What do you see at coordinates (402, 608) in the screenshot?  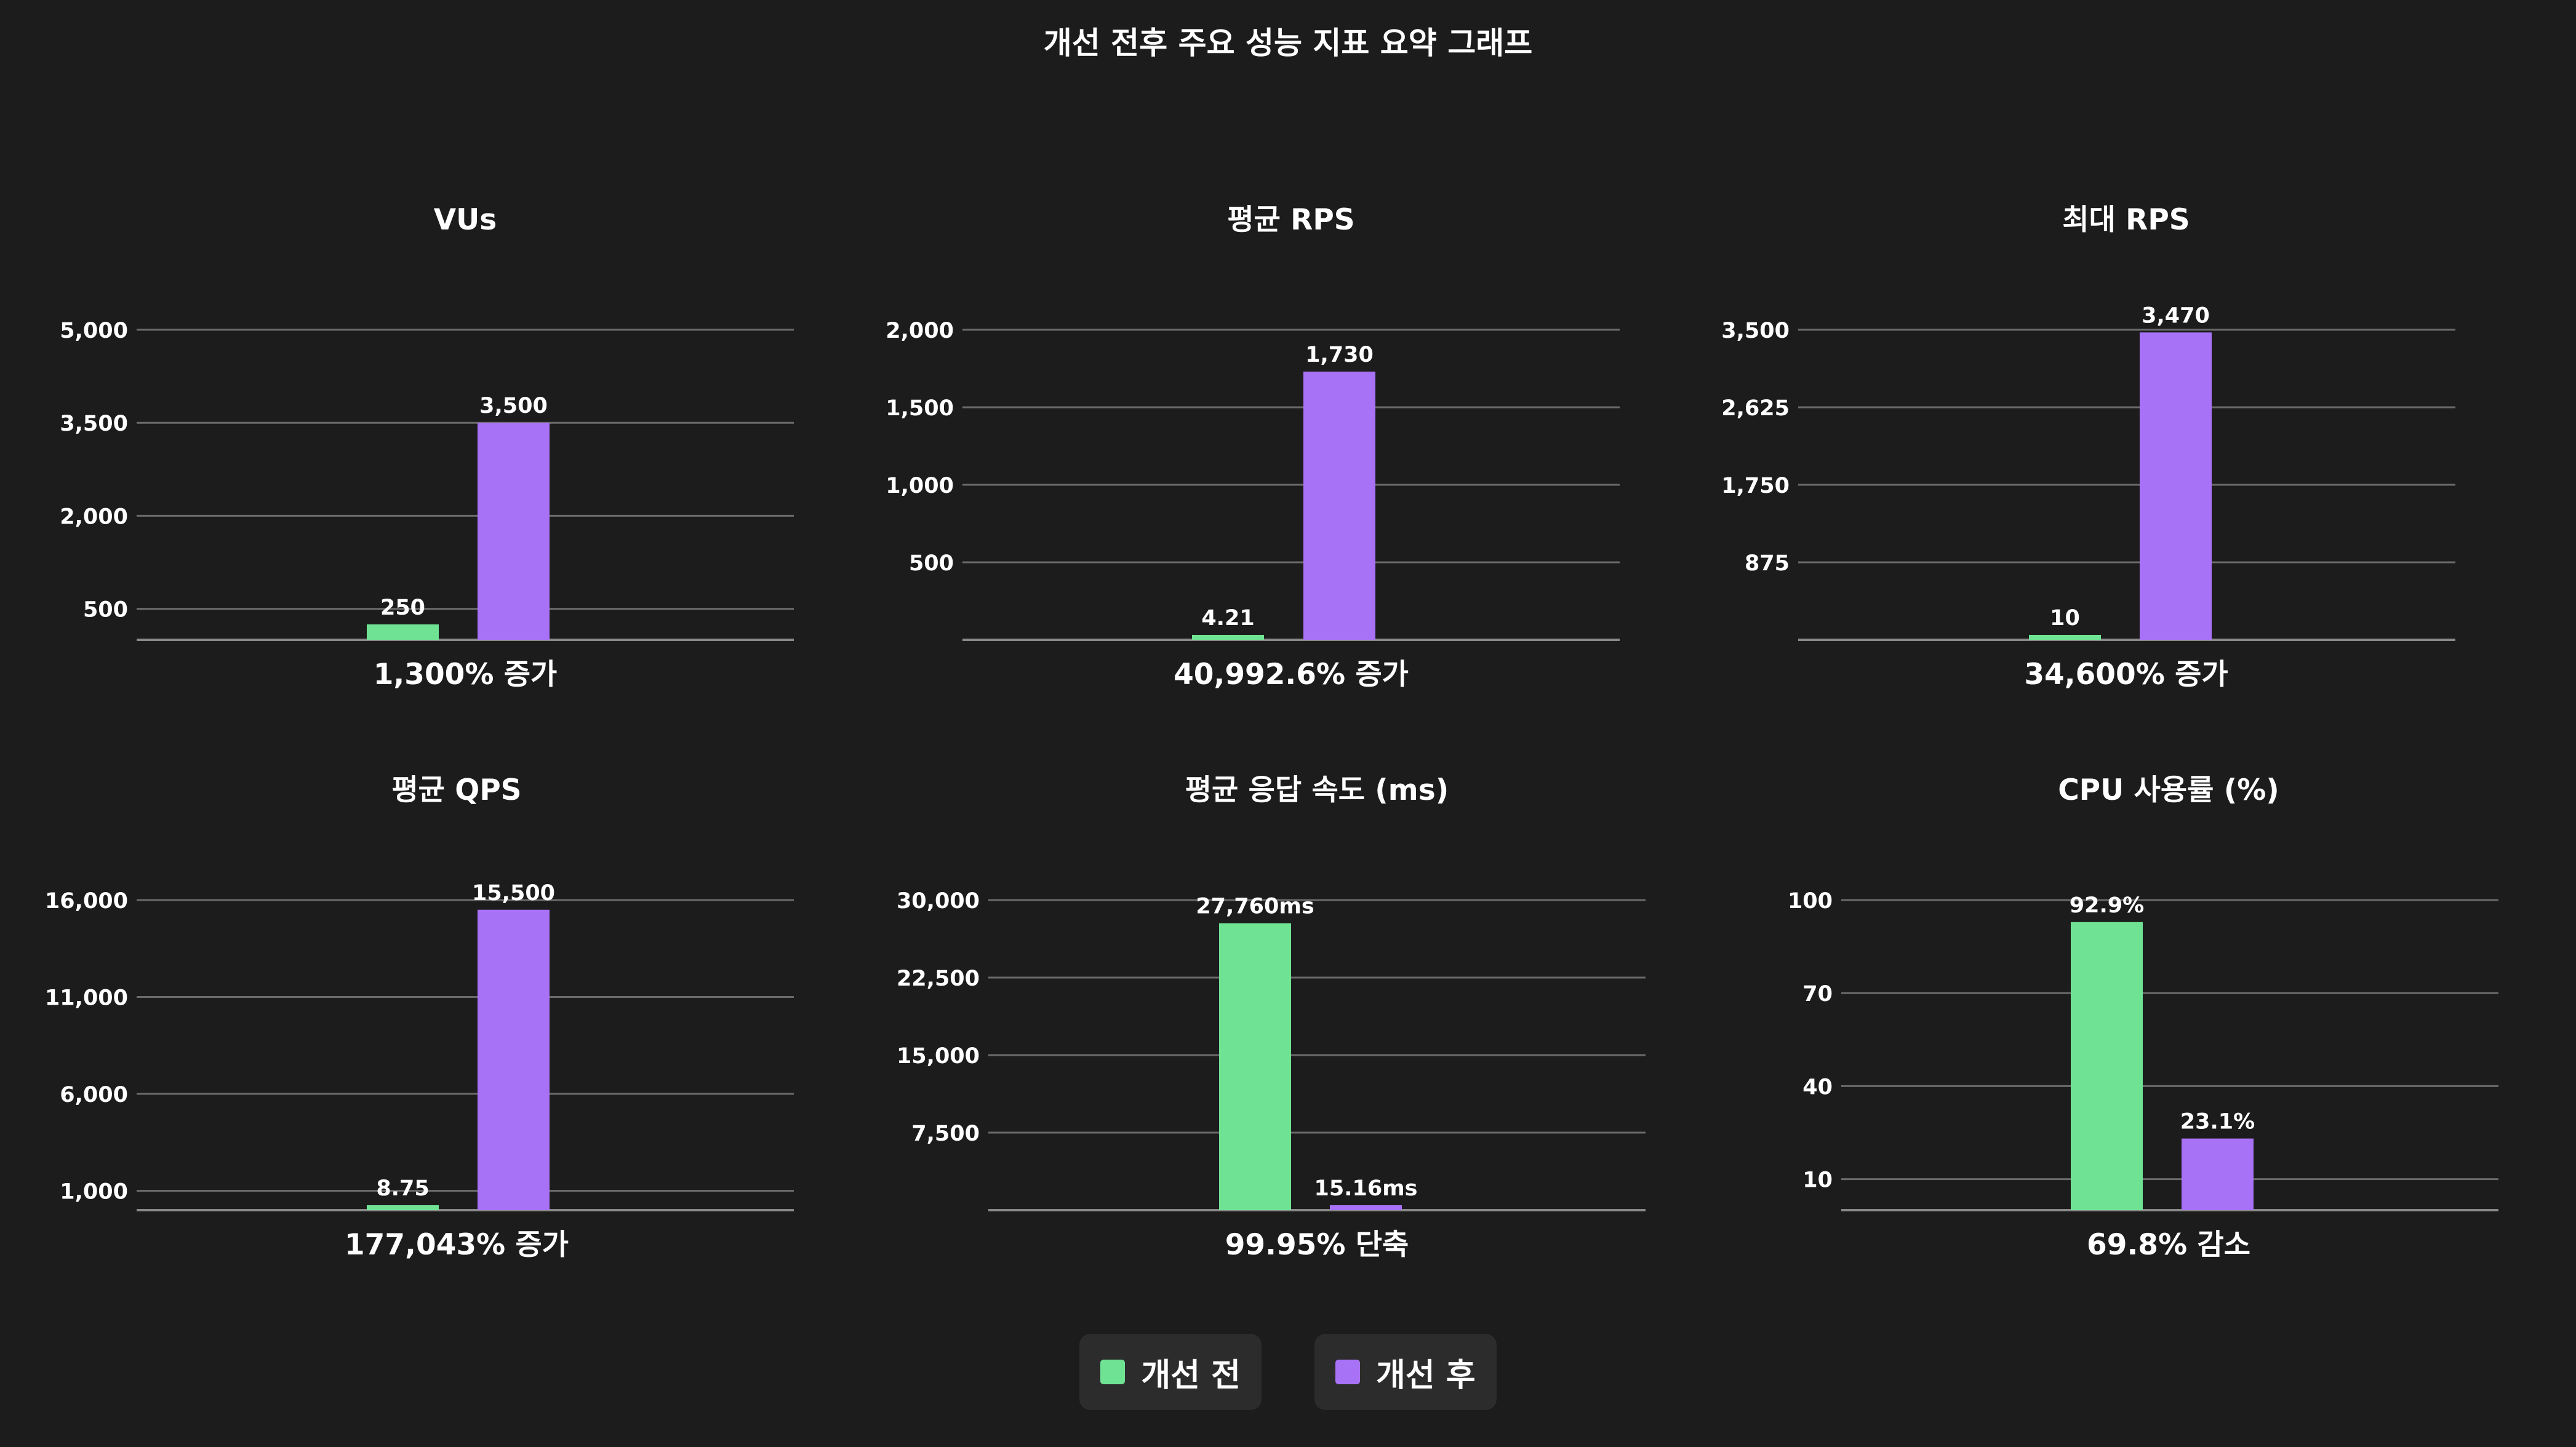 I see `bar-value-label: 250` at bounding box center [402, 608].